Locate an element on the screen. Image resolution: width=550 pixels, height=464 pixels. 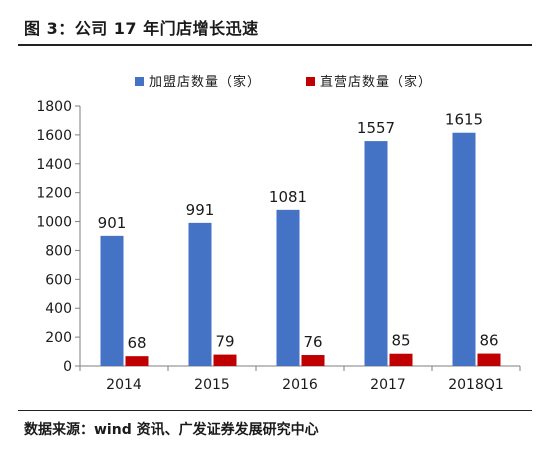
data-label: 86 is located at coordinates (488, 341).